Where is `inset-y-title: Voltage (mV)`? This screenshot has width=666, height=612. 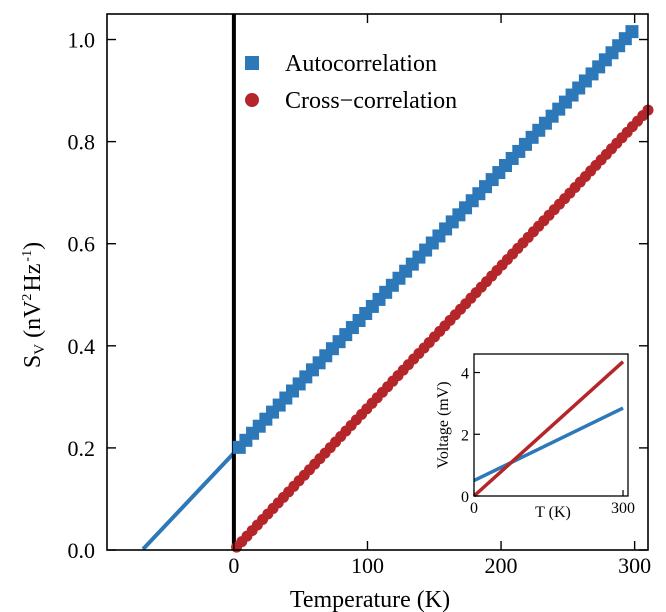
inset-y-title: Voltage (mV) is located at coordinates (443, 424).